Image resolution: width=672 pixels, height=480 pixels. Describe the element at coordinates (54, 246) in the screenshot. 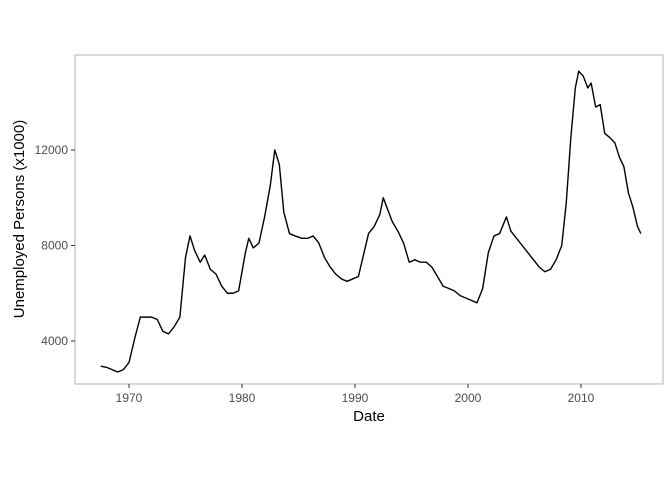

I see `y-tick-label: 8000` at that location.